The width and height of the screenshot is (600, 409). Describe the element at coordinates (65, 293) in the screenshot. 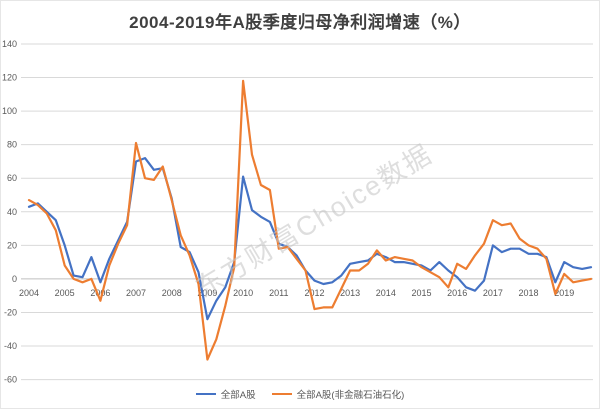

I see `x-tick-label: 2005` at that location.